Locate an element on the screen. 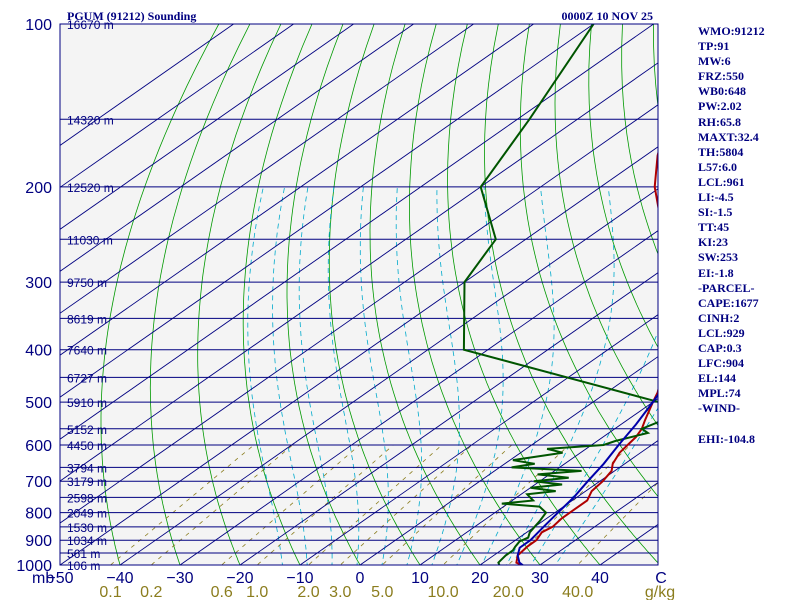  index-line: PW:2.02 is located at coordinates (720, 106).